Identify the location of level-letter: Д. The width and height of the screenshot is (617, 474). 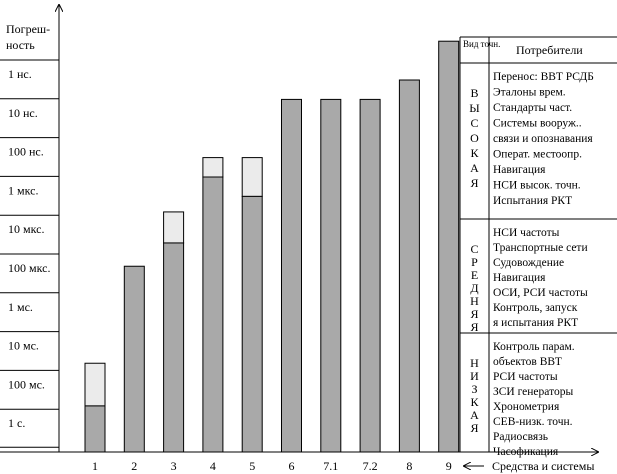
(474, 288).